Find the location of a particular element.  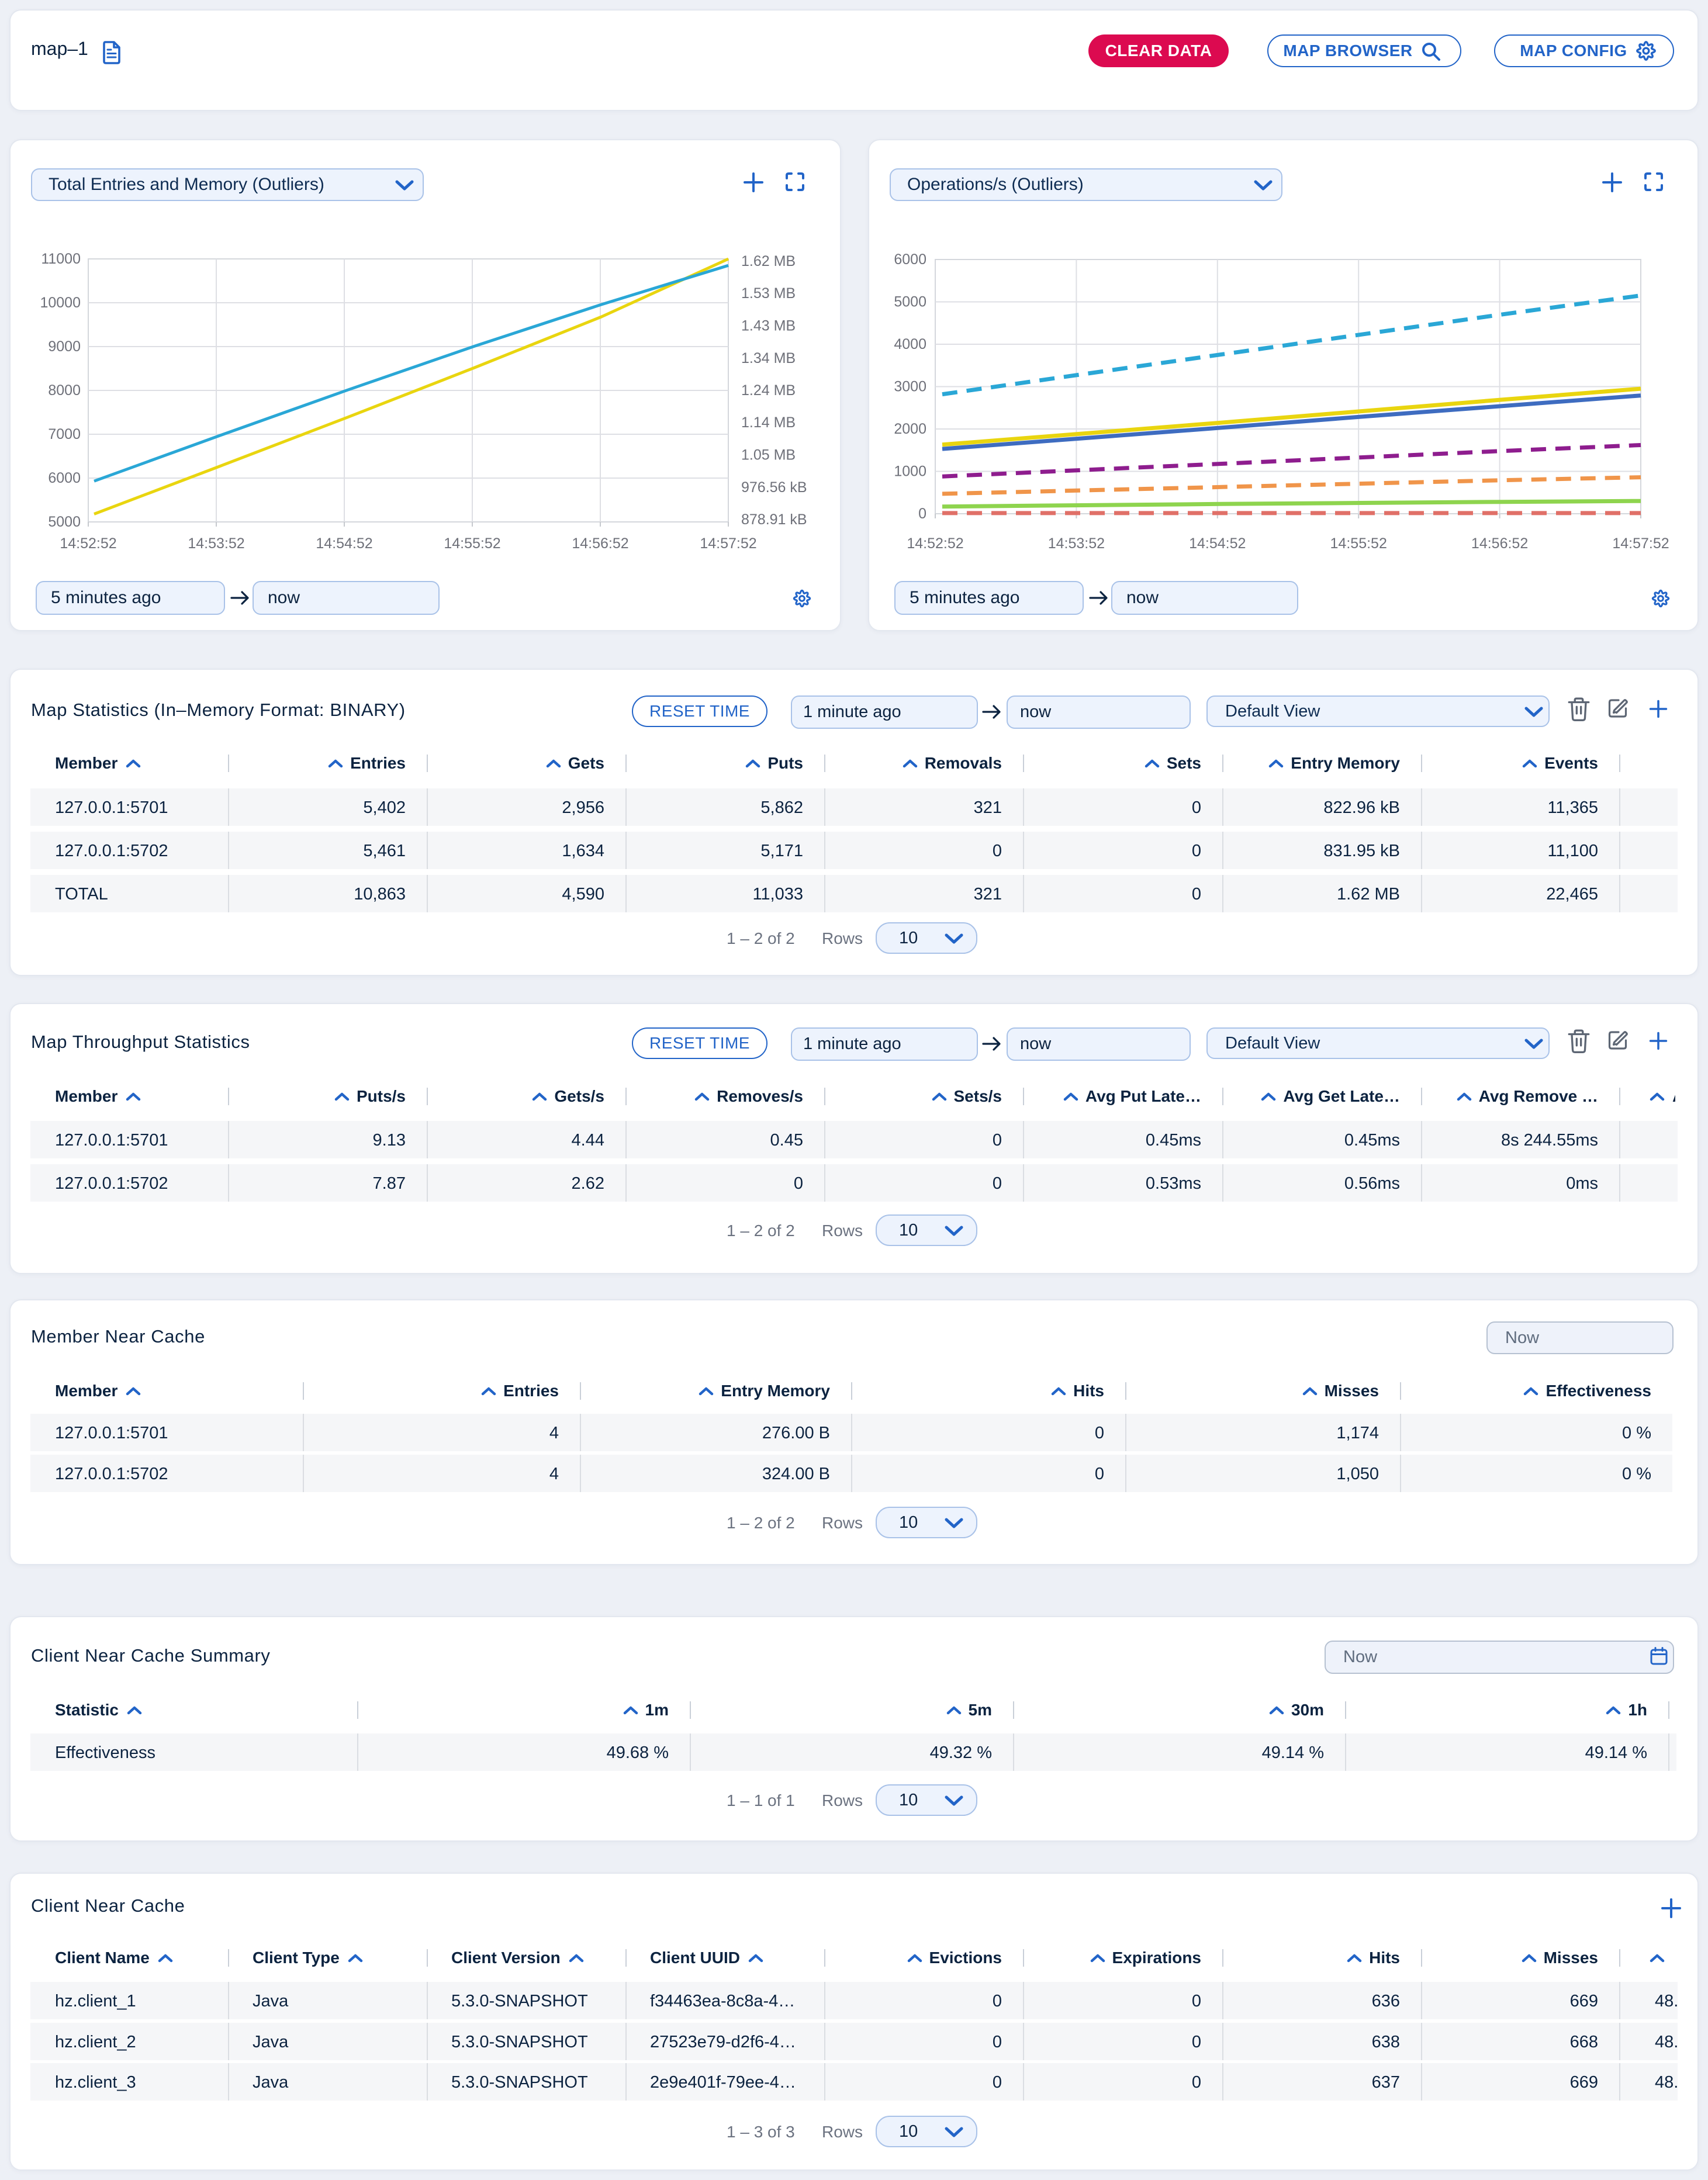

svg-text: 1.05 MB is located at coordinates (768, 455).